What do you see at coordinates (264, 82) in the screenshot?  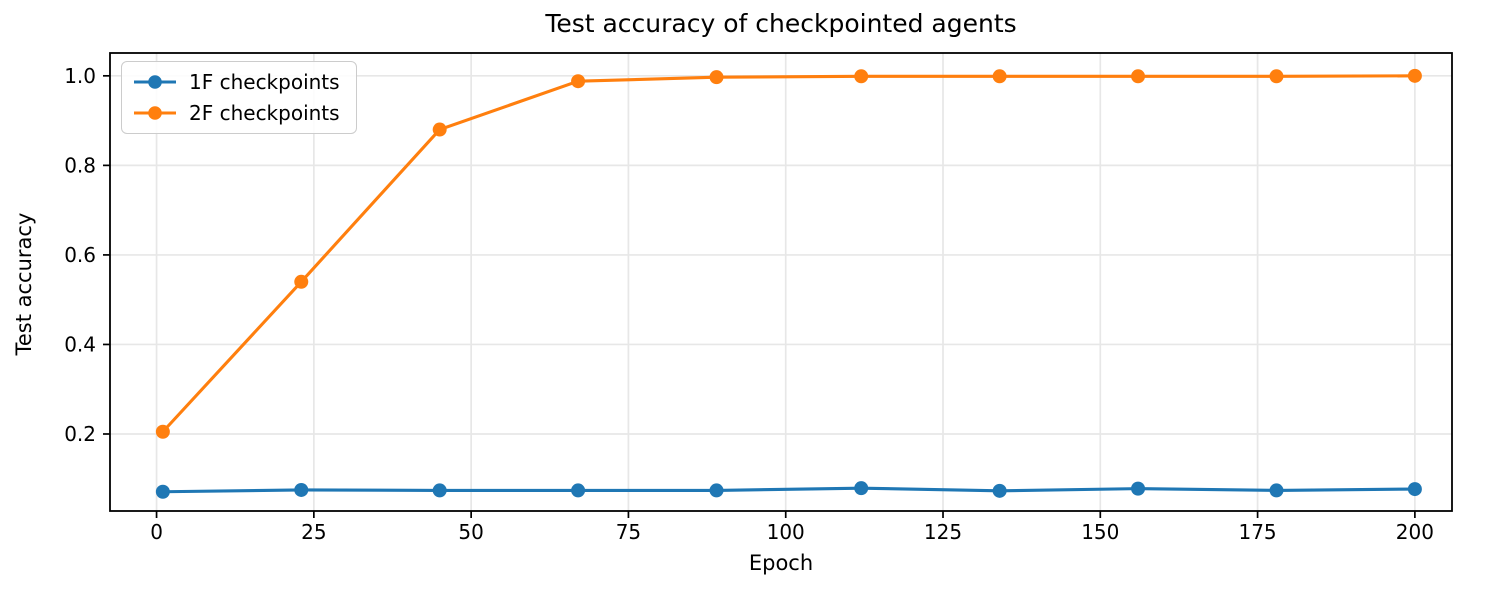 I see `legend-item-label: 1F checkpoints` at bounding box center [264, 82].